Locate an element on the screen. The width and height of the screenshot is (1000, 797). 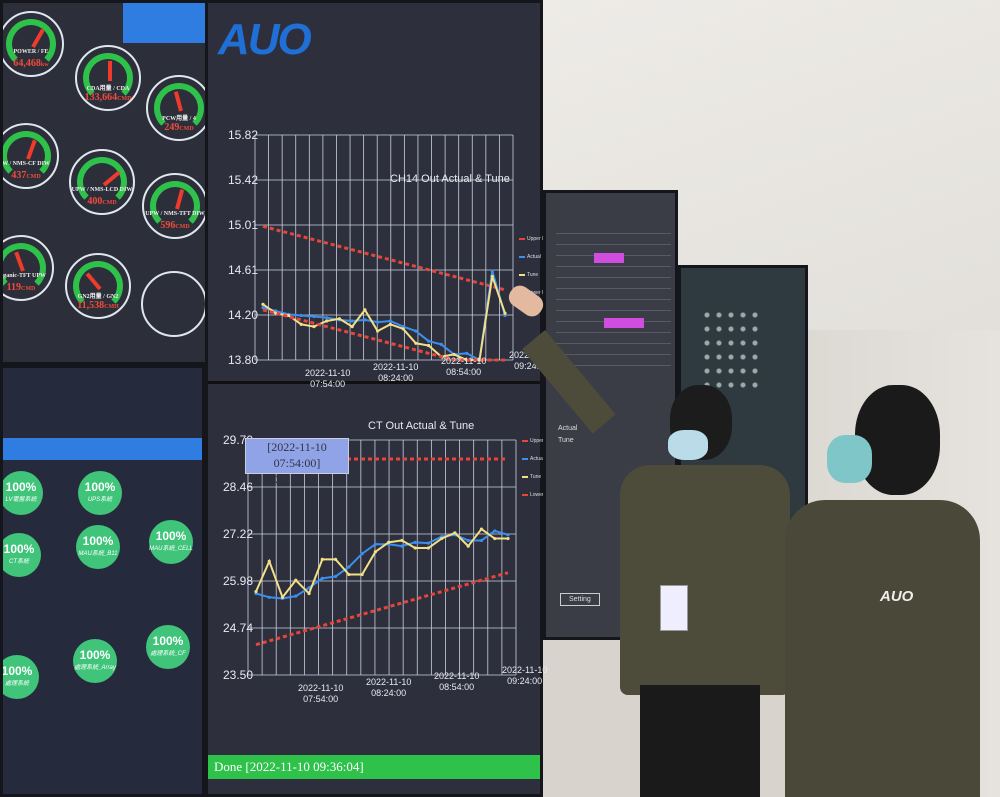
gauge-label: UPW / NMS-LCD DIW is located at coordinates (102, 190).